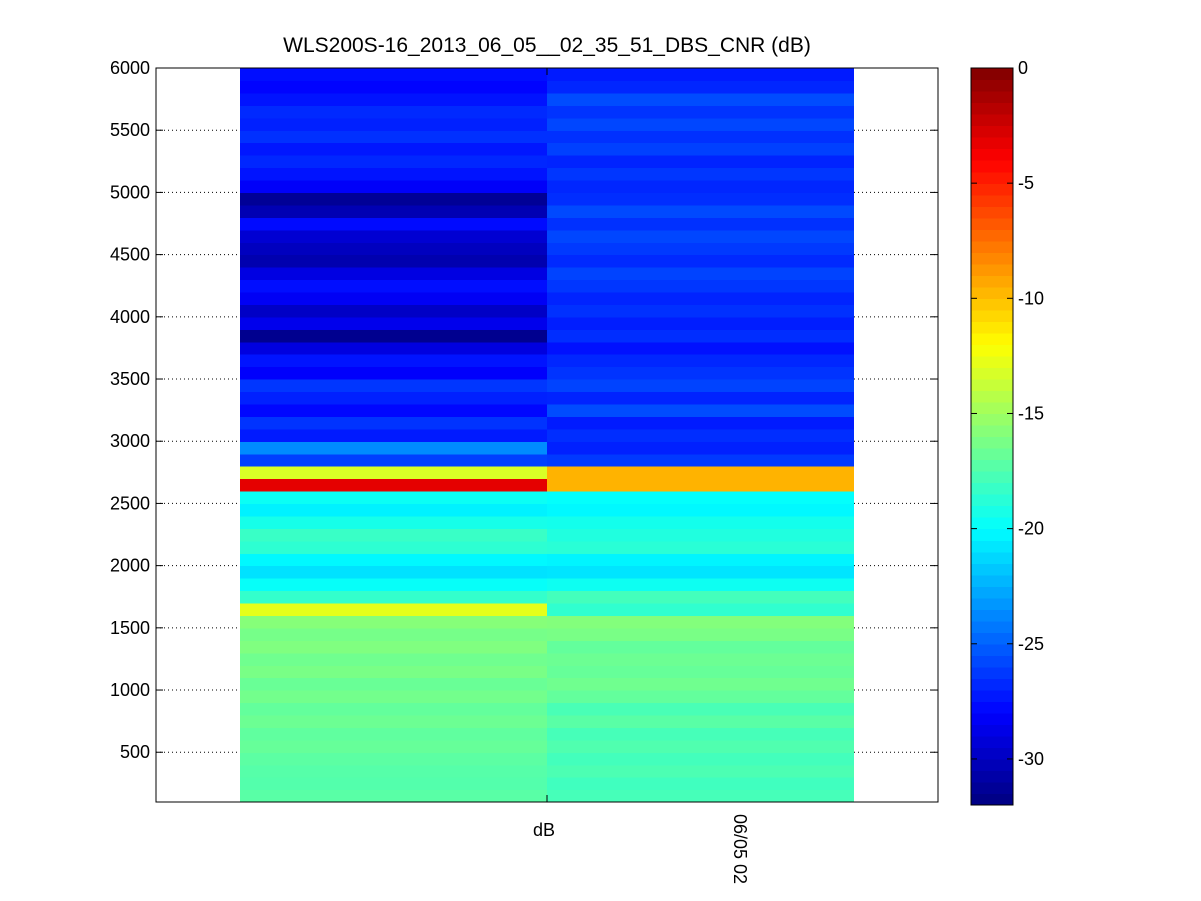  I want to click on colorbar-tick-label-0: 0, so click(1023, 68).